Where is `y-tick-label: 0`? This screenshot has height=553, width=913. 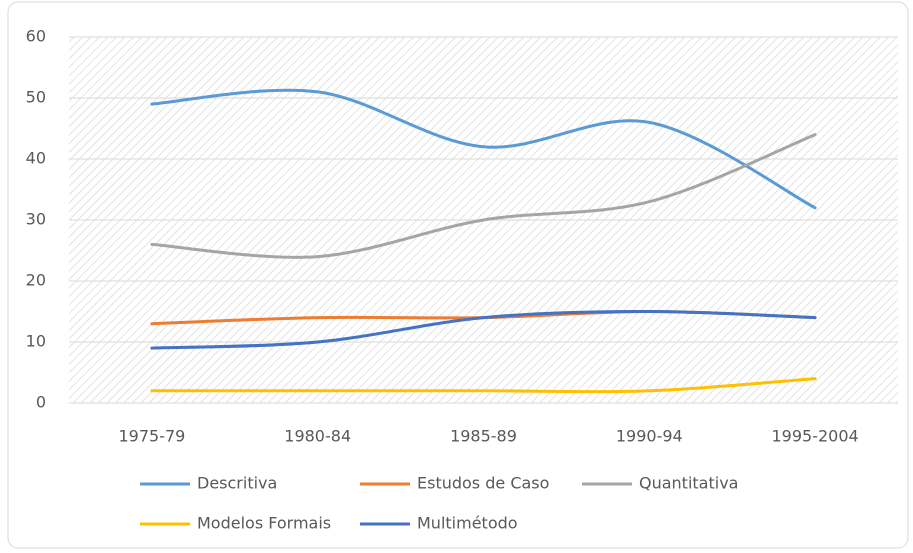 y-tick-label: 0 is located at coordinates (41, 402).